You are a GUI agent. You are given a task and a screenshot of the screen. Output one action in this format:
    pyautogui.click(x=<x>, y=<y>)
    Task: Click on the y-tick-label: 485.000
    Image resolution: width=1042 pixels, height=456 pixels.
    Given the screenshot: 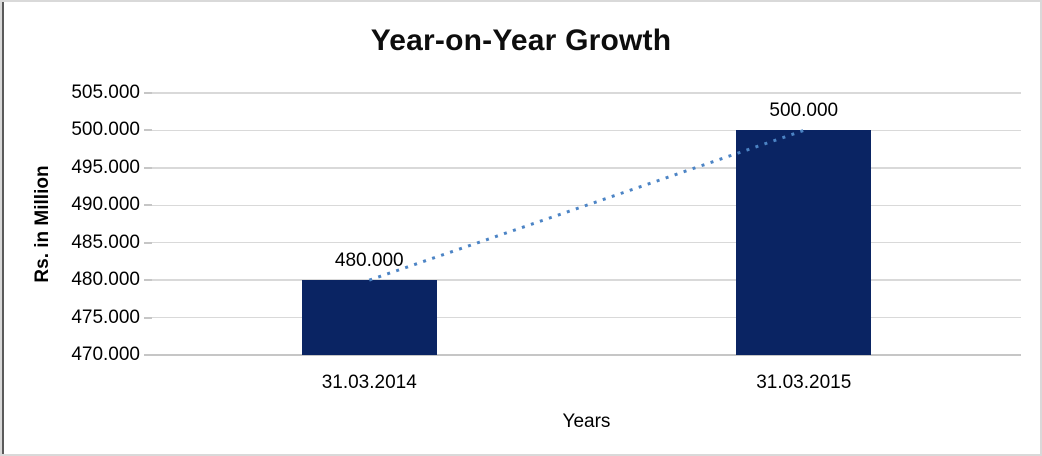 What is the action you would take?
    pyautogui.click(x=105, y=242)
    